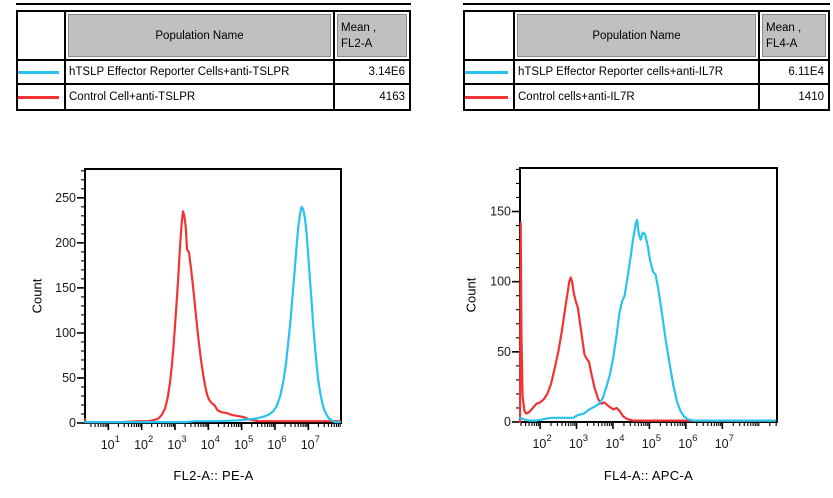 The height and width of the screenshot is (498, 833). I want to click on mean-value: 4163, so click(392, 97).